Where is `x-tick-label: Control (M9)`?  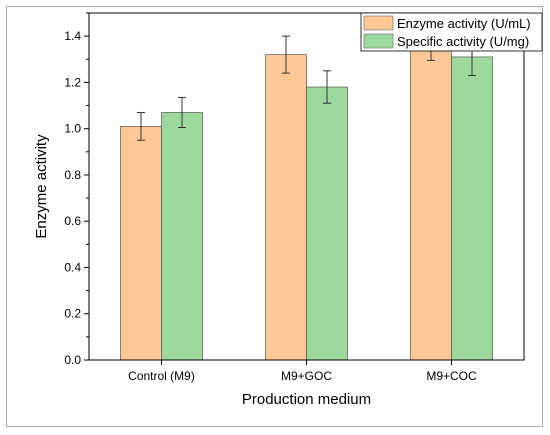 x-tick-label: Control (M9) is located at coordinates (161, 376).